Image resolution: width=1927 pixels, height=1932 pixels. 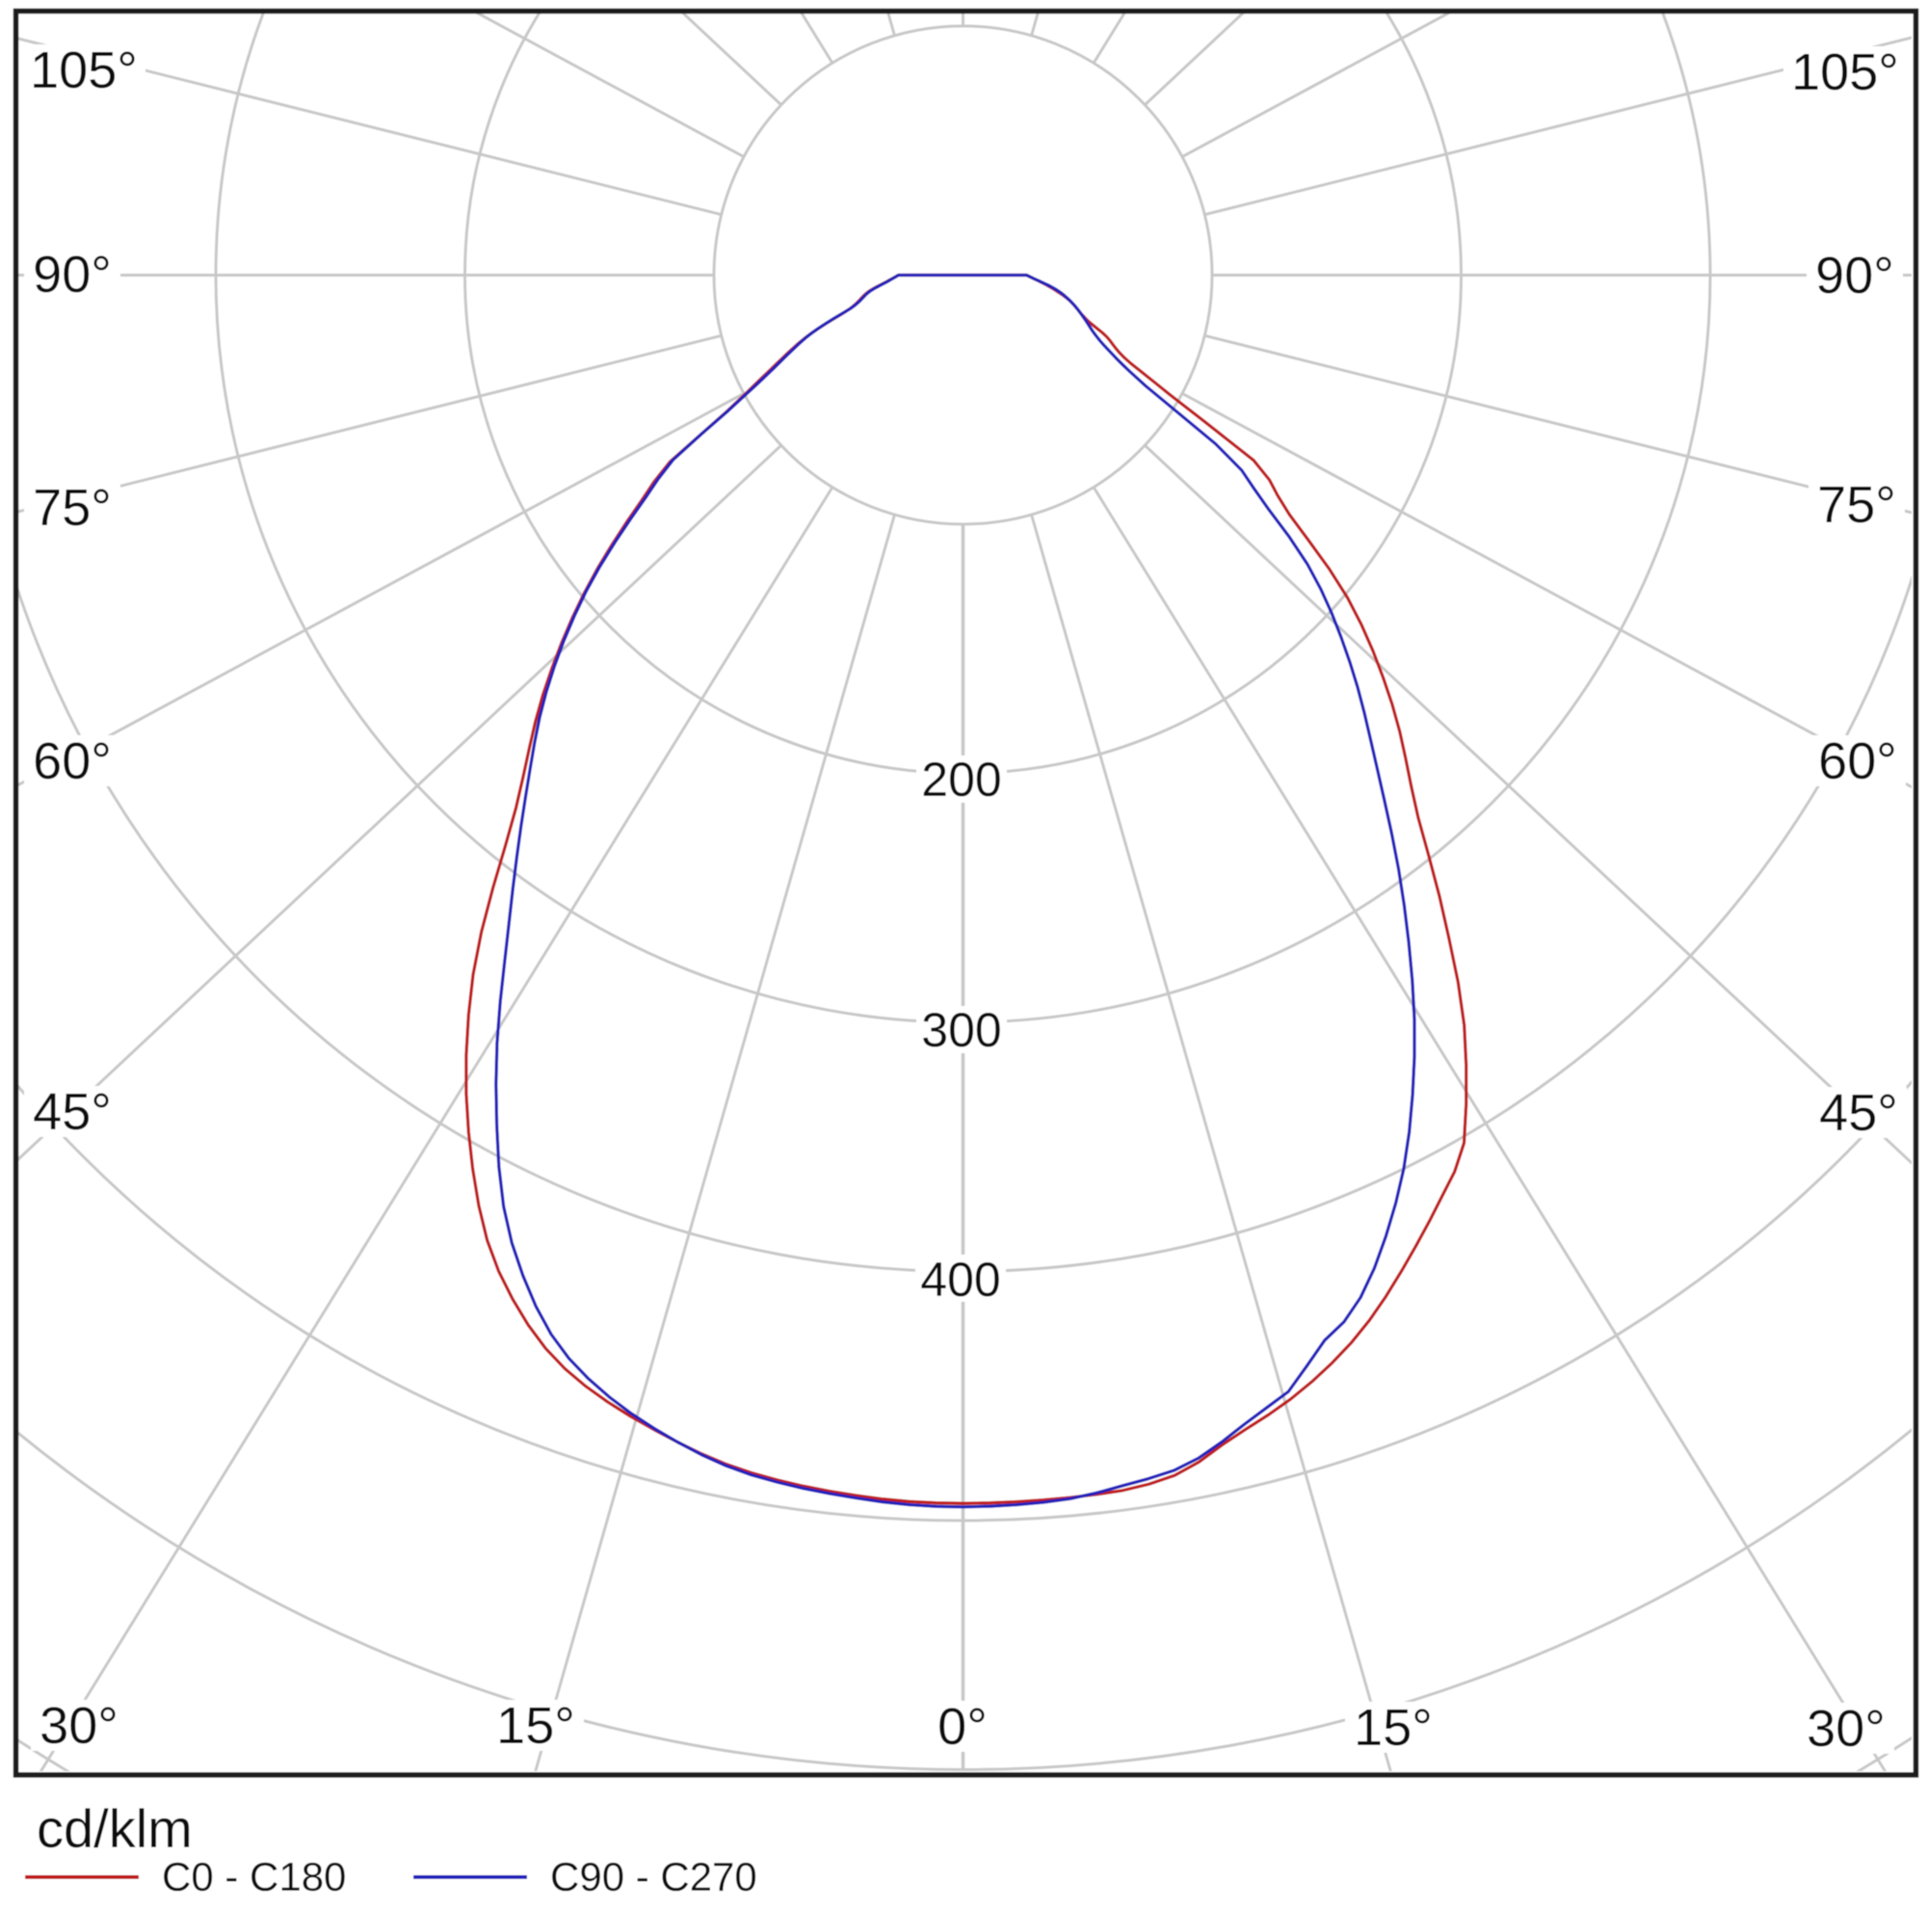 What do you see at coordinates (962, 1727) in the screenshot?
I see `svg-text: 0°` at bounding box center [962, 1727].